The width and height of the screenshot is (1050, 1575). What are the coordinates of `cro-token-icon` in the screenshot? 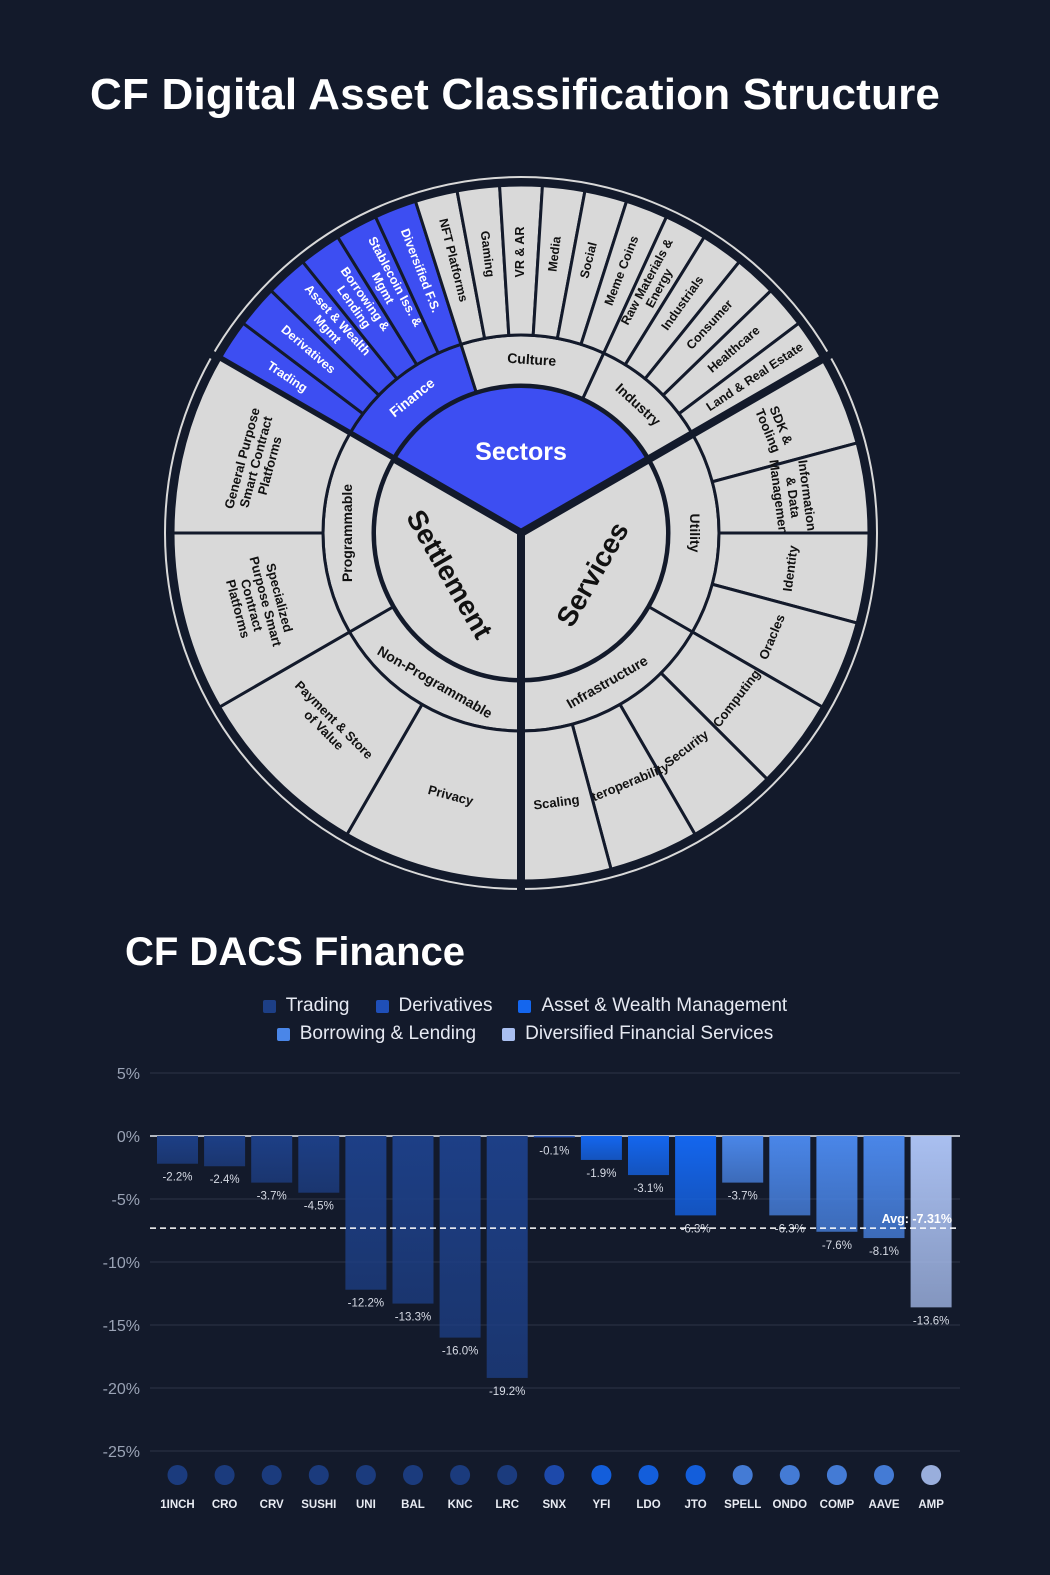 It's located at (224, 1475).